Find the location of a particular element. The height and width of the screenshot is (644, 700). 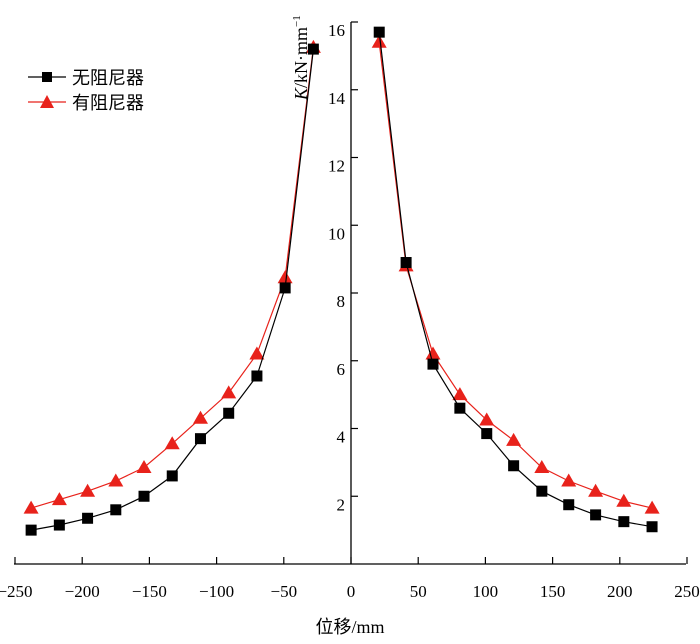

y-tick-label: 14 is located at coordinates (337, 98).